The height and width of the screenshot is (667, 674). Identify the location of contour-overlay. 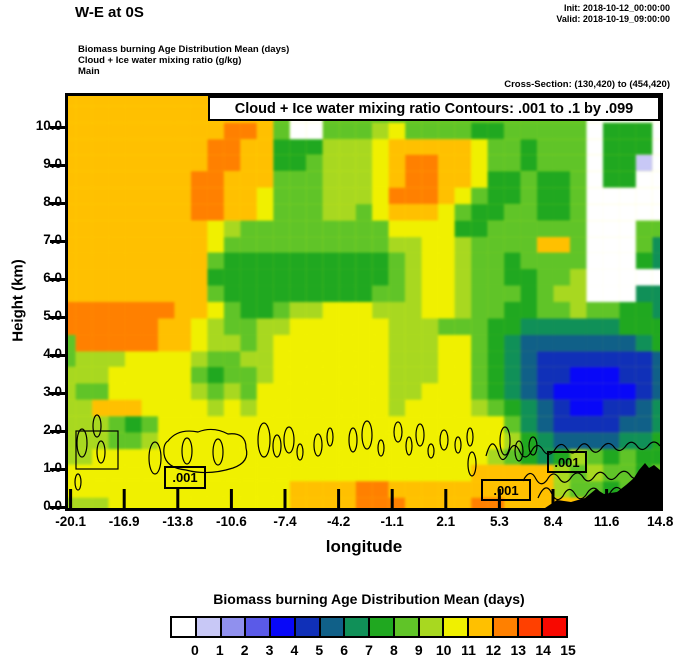
(364, 461).